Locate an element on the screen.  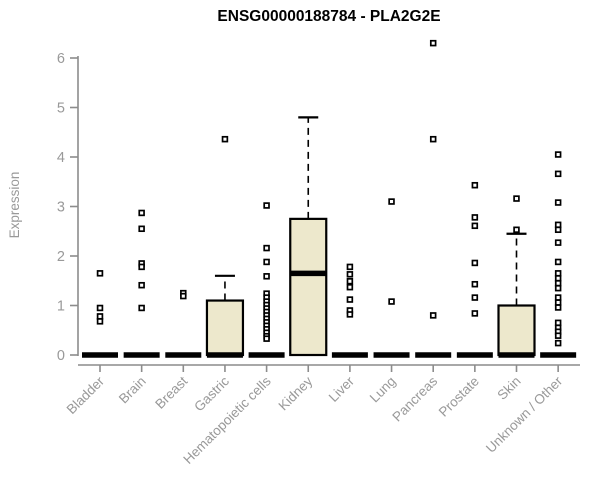
x-tick-label: Bladder is located at coordinates (86, 395).